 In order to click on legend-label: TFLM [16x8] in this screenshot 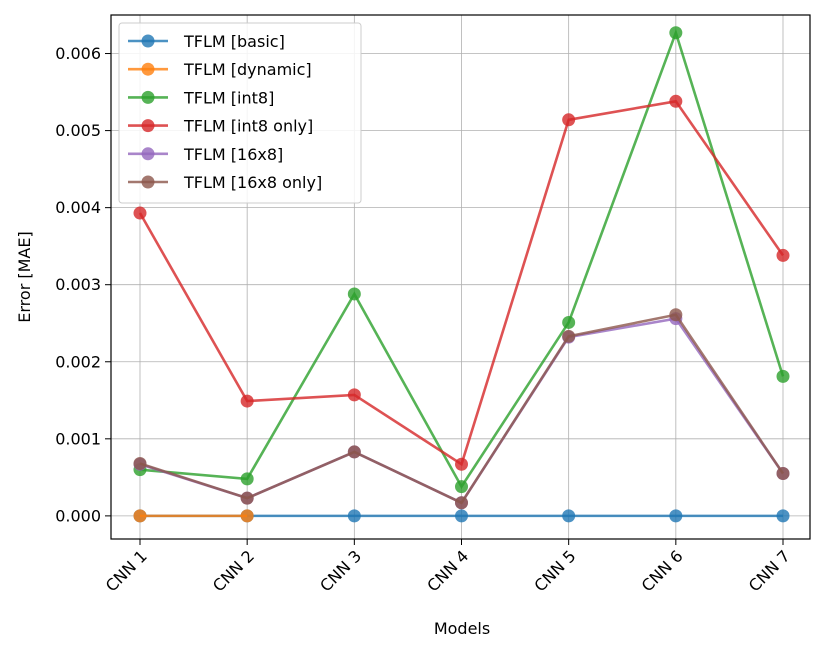, I will do `click(233, 154)`.